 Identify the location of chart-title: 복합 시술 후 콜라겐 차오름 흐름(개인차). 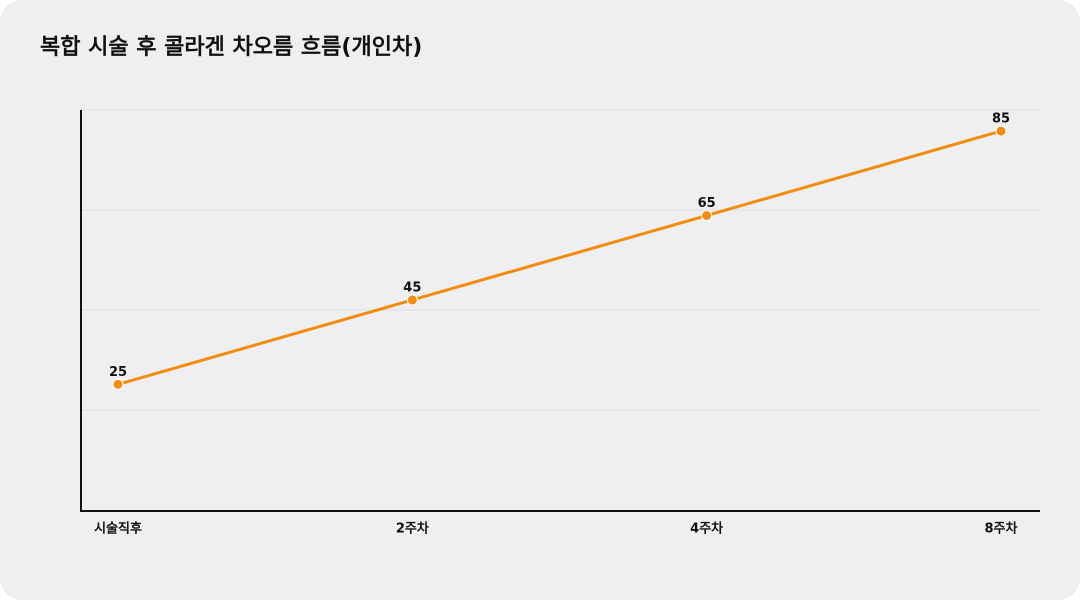
(231, 47).